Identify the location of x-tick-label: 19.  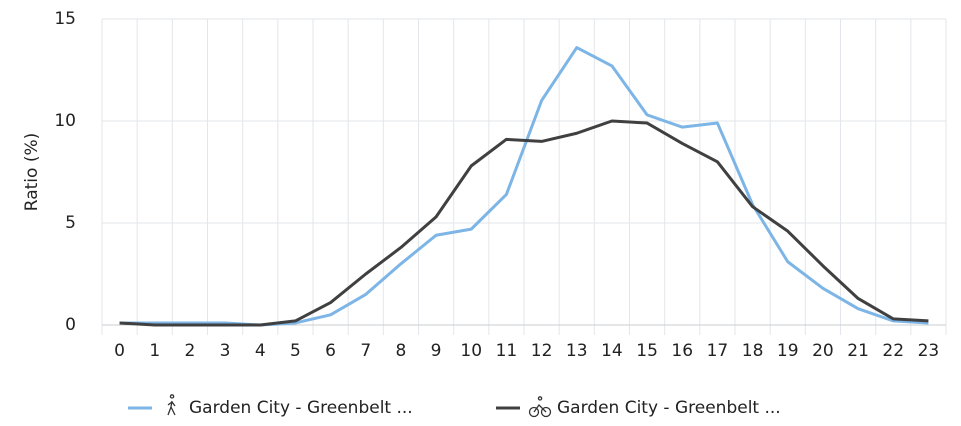
(788, 351).